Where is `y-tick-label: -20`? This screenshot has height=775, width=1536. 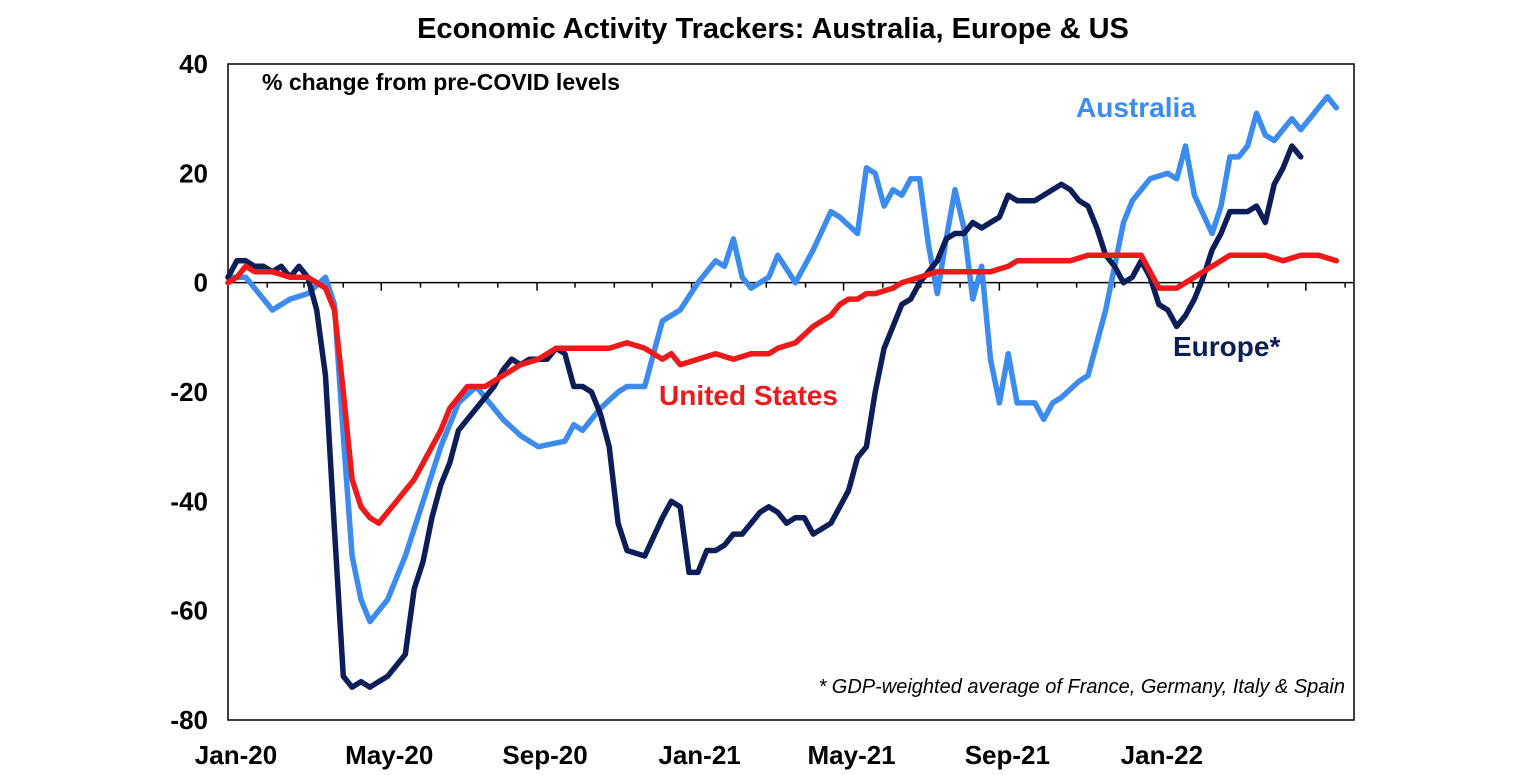
y-tick-label: -20 is located at coordinates (189, 392).